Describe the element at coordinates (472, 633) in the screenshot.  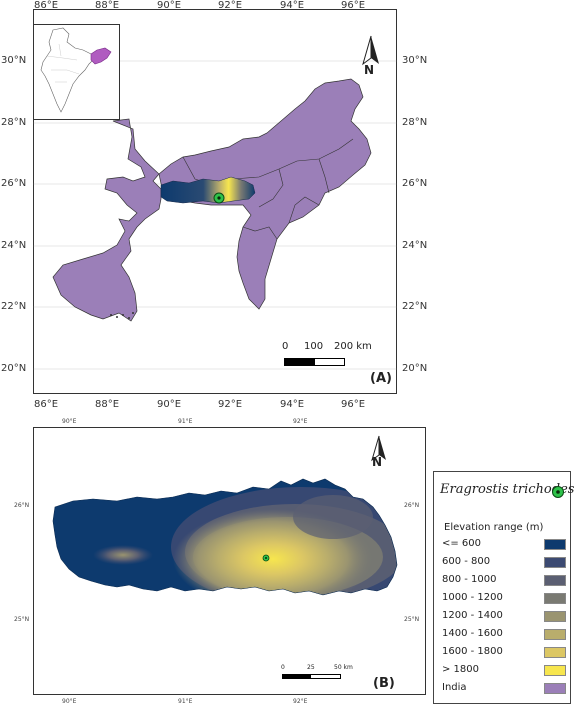
I see `legend-item-label: 1400 - 1600` at that location.